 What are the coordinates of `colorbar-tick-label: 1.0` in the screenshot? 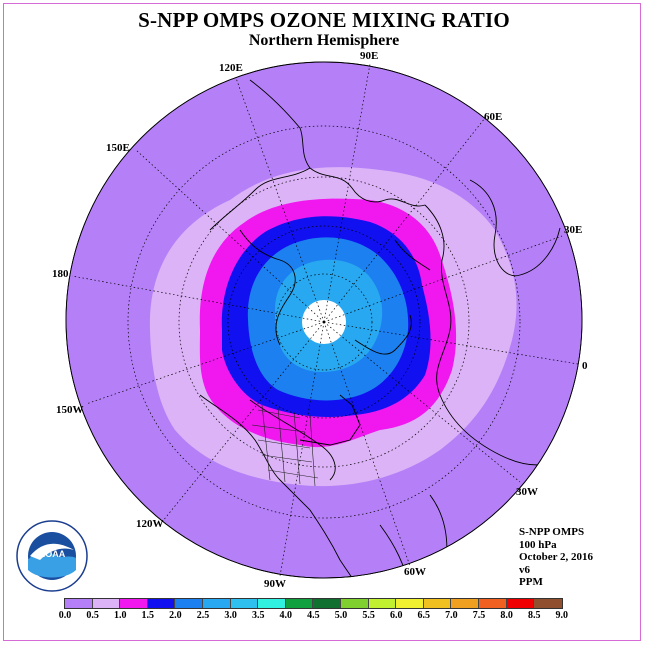 It's located at (120, 615).